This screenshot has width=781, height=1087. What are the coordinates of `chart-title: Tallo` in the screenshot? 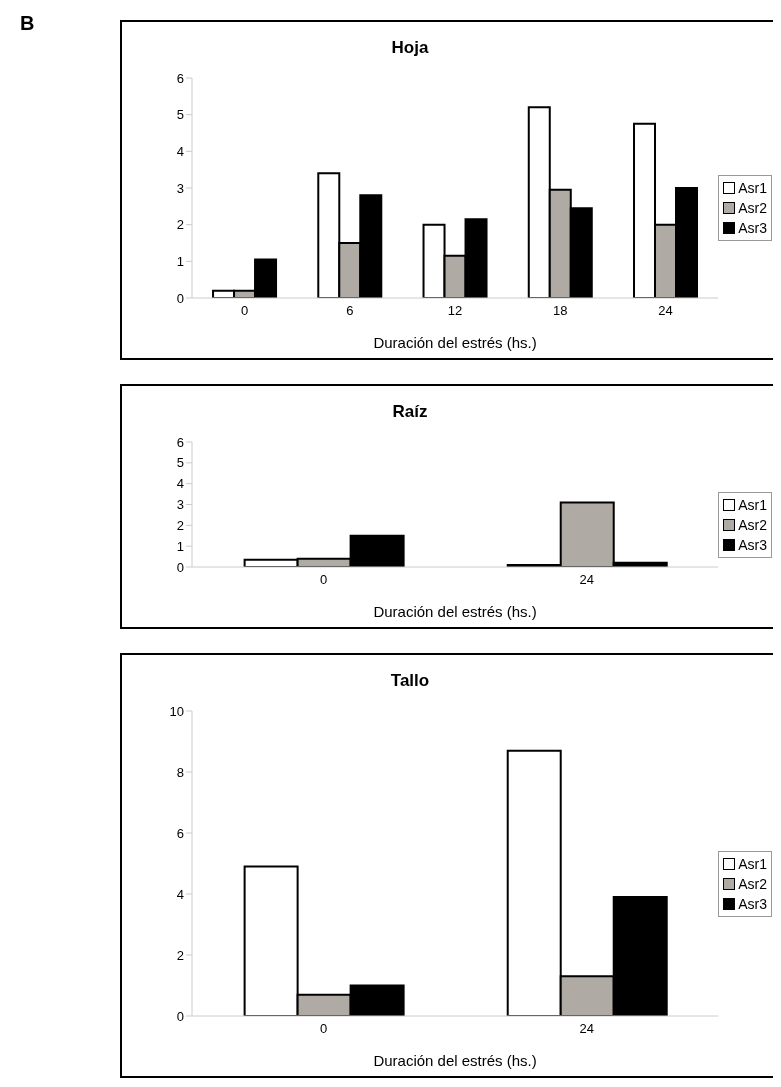 It's located at (410, 680).